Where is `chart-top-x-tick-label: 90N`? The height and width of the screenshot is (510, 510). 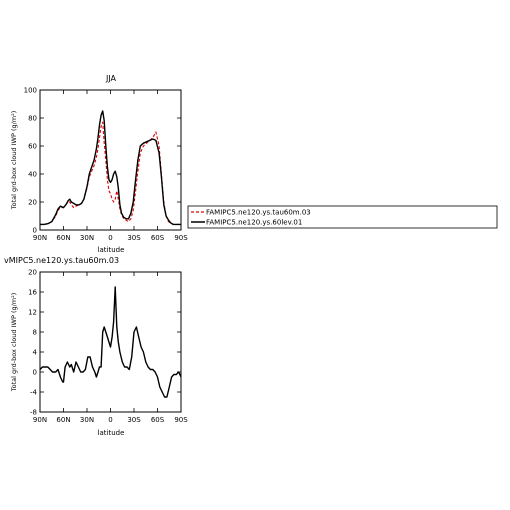
chart-top-x-tick-label: 90N is located at coordinates (40, 238).